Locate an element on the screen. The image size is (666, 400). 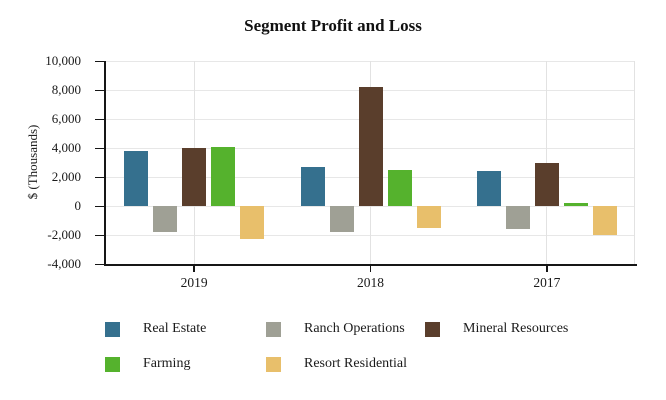
y-tick-mark--2000 is located at coordinates (100, 235).